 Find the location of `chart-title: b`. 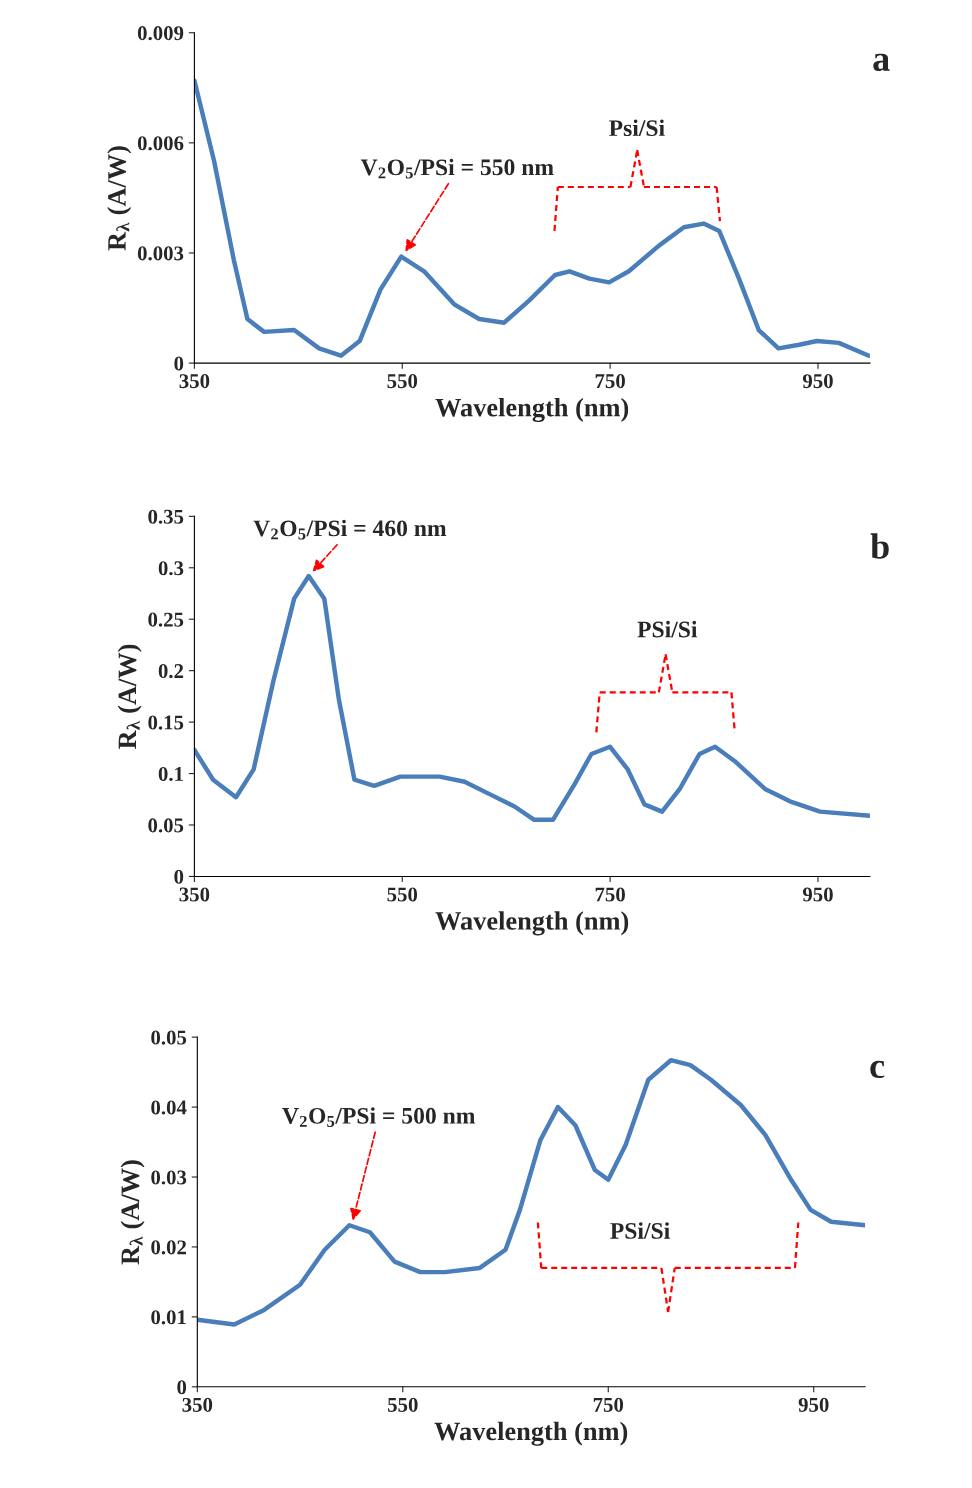

chart-title: b is located at coordinates (879, 546).